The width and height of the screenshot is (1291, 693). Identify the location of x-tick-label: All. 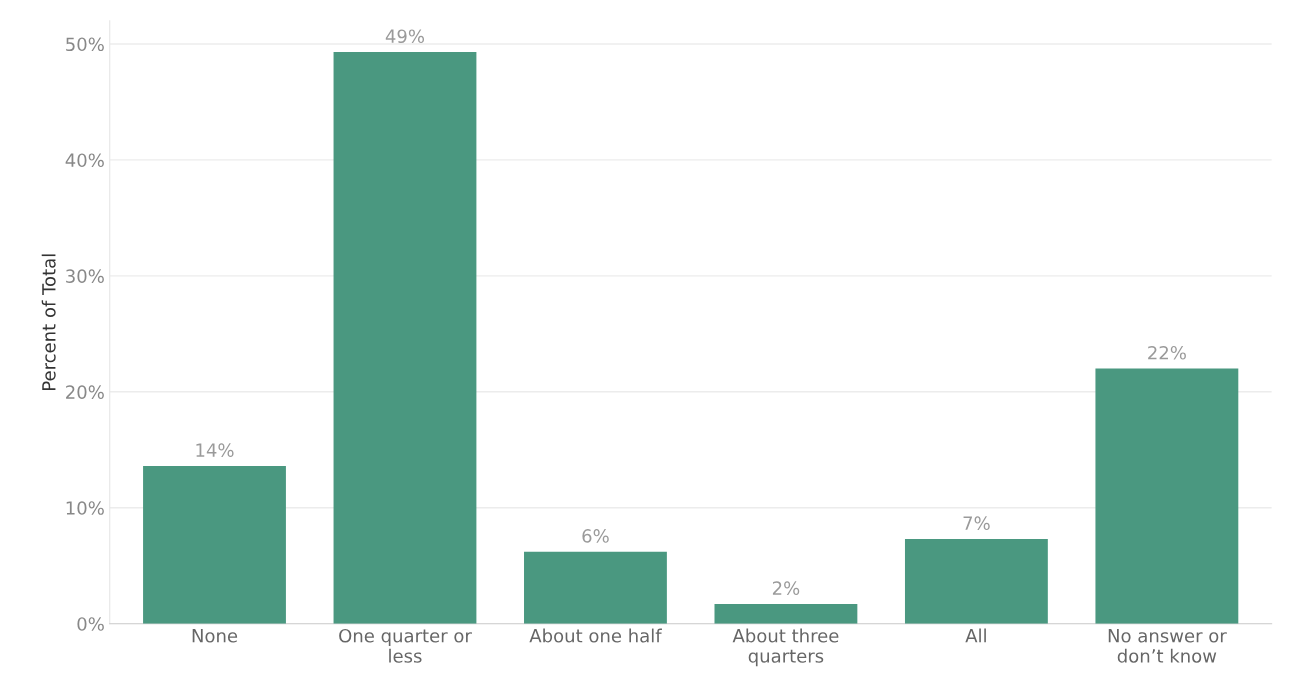
(975, 635).